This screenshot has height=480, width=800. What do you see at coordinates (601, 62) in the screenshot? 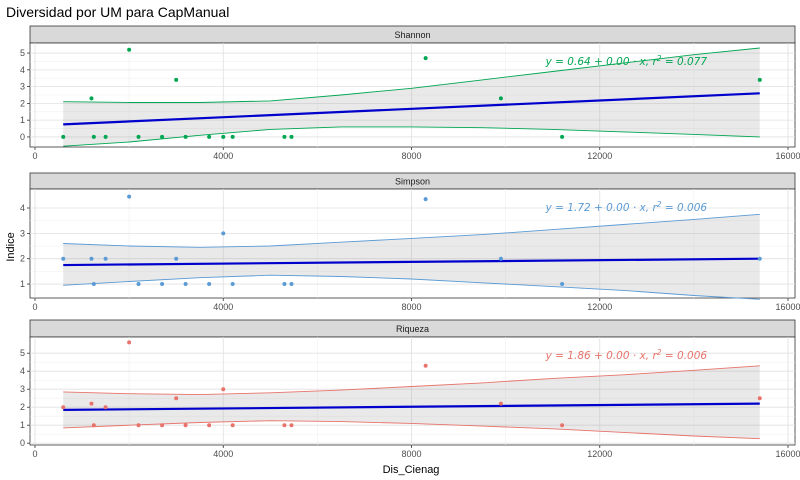
I see `equation-text: y = 0.64 + 0.00 · x, r` at bounding box center [601, 62].